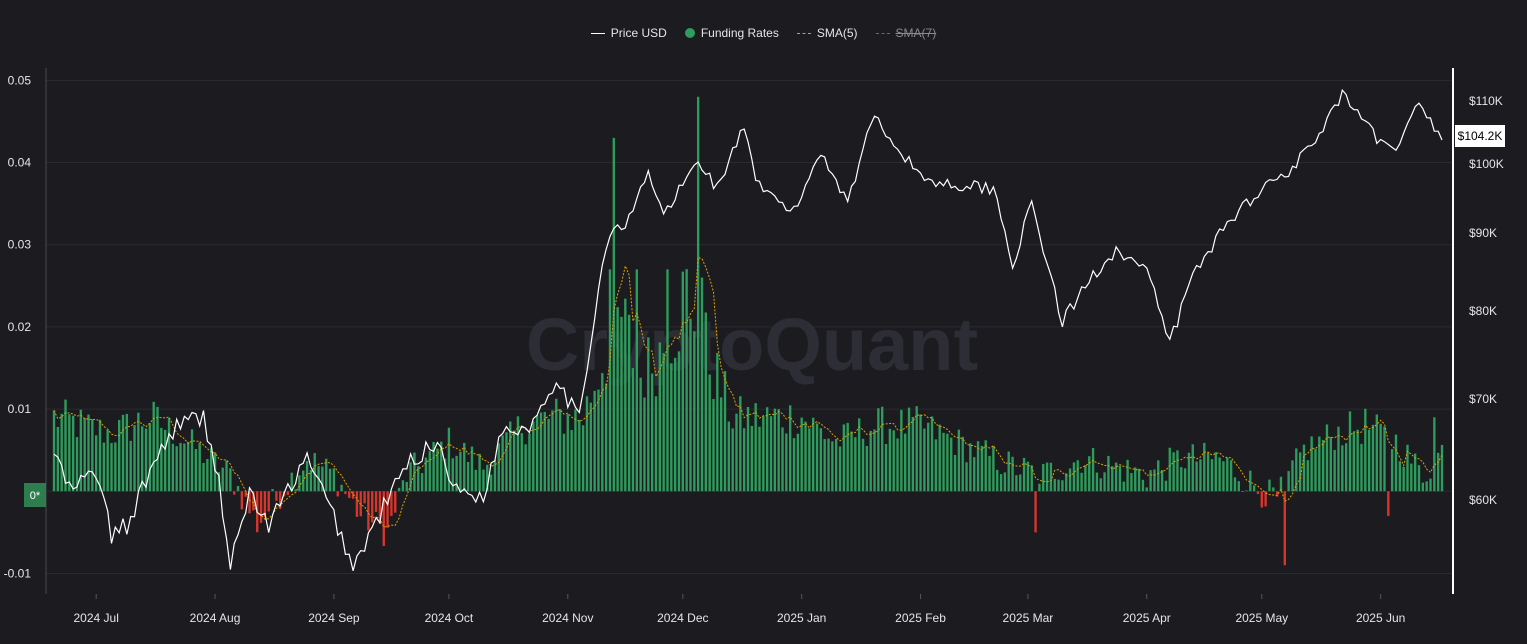 This screenshot has width=1527, height=644. I want to click on x-tick-label: 2025 Apr, so click(1147, 618).